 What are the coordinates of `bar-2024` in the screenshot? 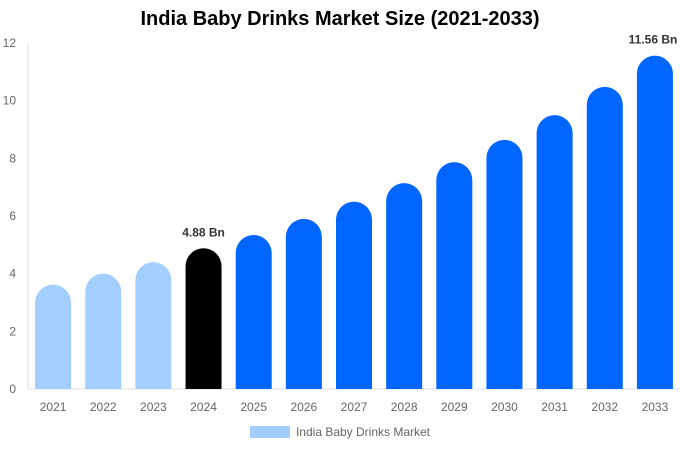 It's located at (203, 318).